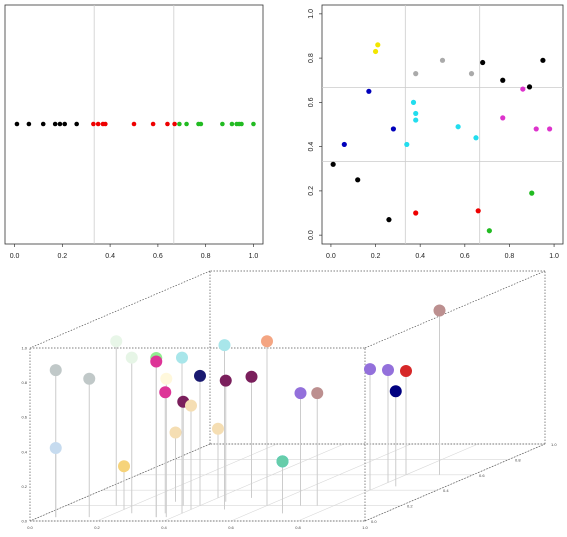 This screenshot has width=567, height=537. I want to click on z-tick-label: 0.4, so click(24, 451).